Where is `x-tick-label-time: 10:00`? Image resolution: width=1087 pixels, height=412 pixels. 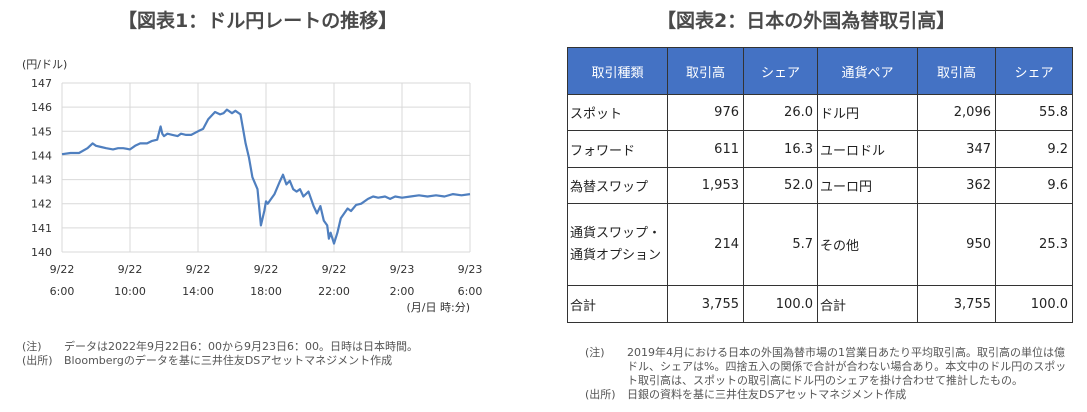 x-tick-label-time: 10:00 is located at coordinates (130, 291).